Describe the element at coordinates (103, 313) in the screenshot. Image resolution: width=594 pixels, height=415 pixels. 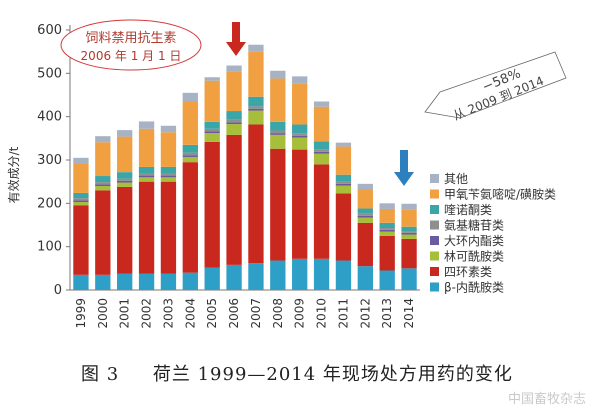
I see `x-tick-label: 2000` at that location.